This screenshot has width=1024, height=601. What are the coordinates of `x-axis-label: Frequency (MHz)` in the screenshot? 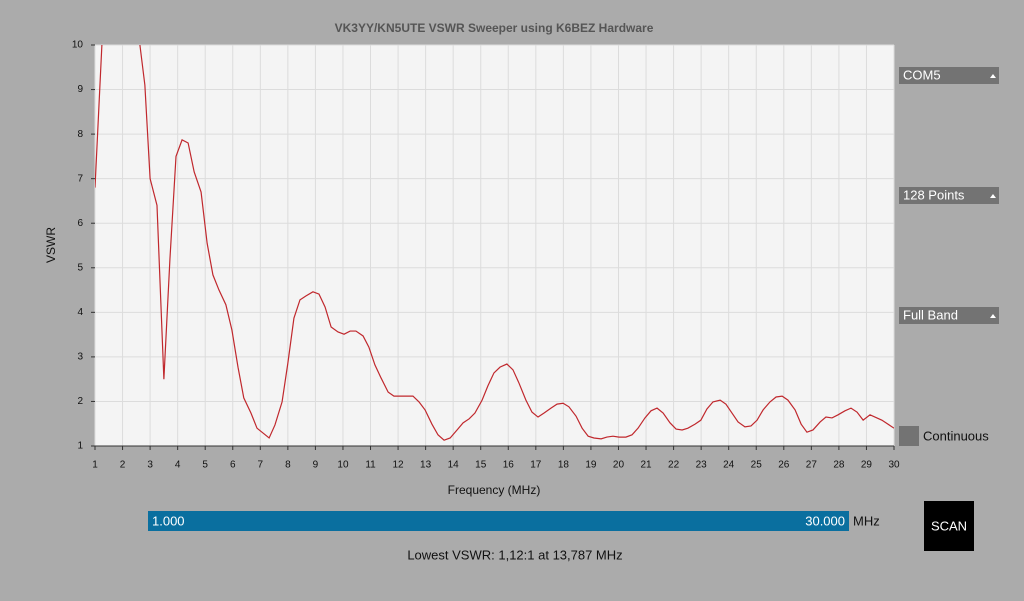 It's located at (494, 490).